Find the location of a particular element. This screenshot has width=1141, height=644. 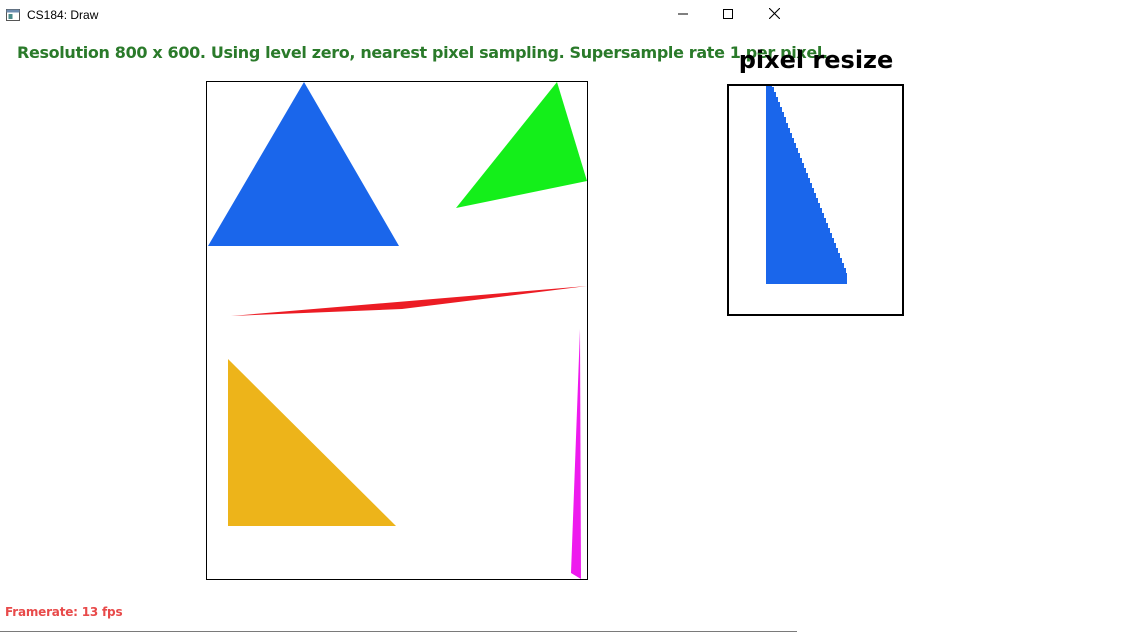

window-title: CS184: Draw is located at coordinates (63, 15).